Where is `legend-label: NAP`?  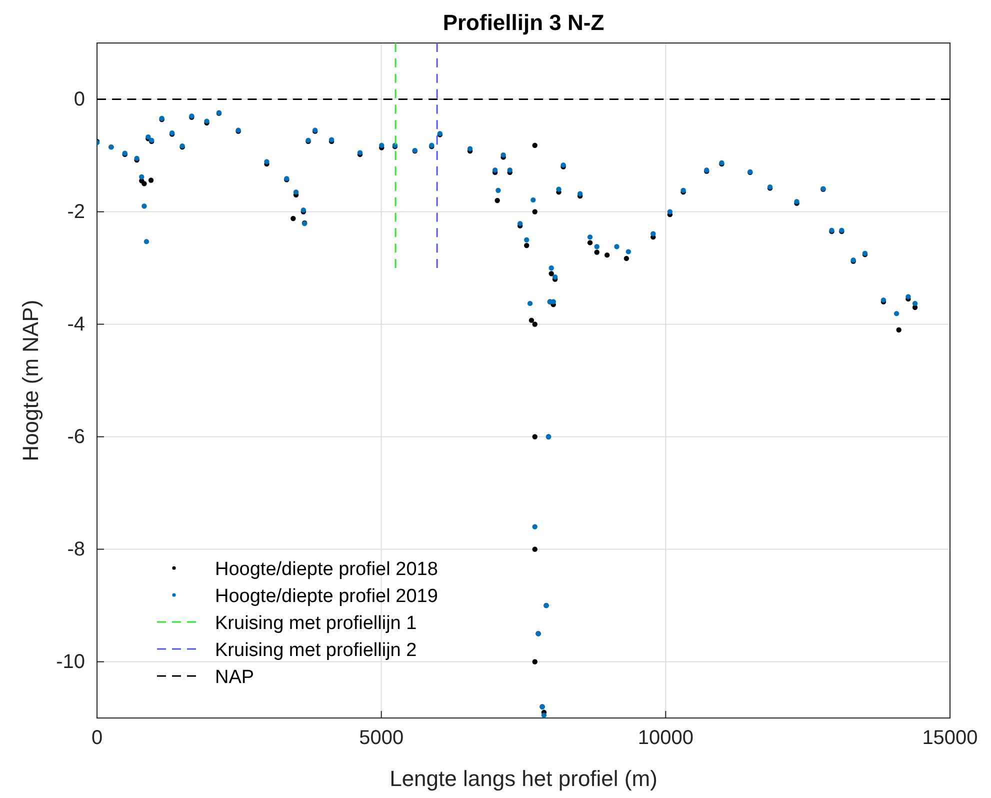 legend-label: NAP is located at coordinates (234, 677).